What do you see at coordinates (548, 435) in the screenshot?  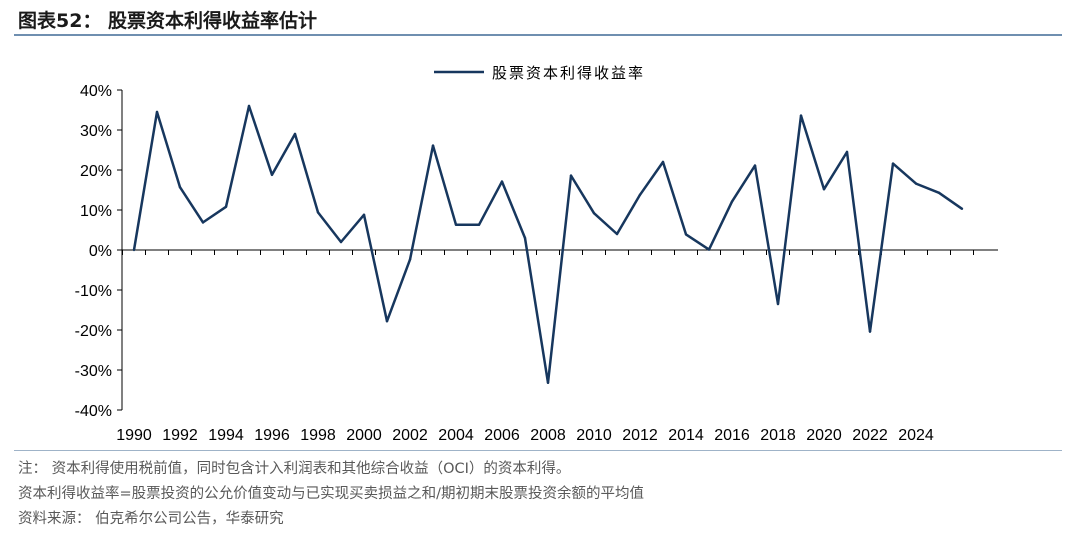 I see `x-tick-label: 2008` at bounding box center [548, 435].